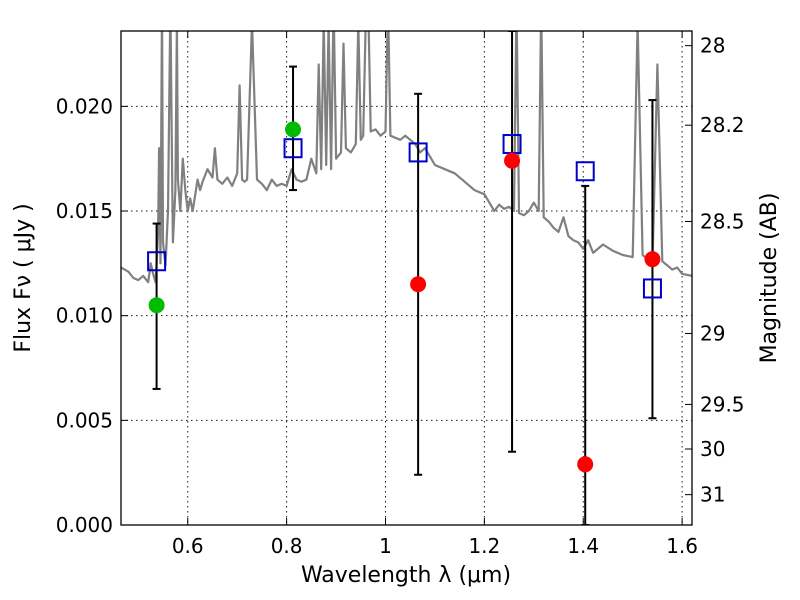  Describe the element at coordinates (712, 46) in the screenshot. I see `magnitude-tick-label: 28` at that location.